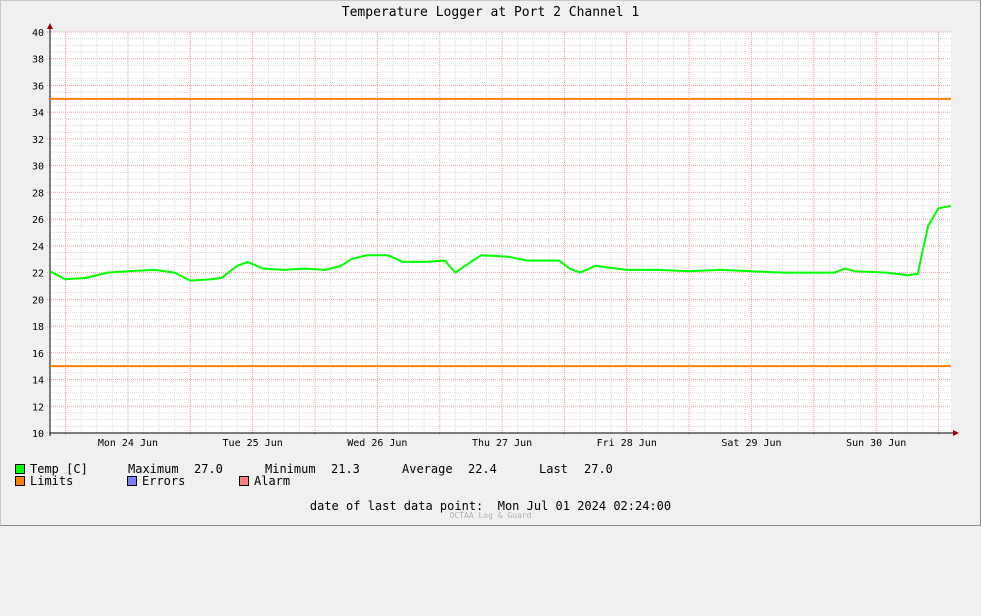  Describe the element at coordinates (38, 407) in the screenshot. I see `y-tick-label: 12` at that location.